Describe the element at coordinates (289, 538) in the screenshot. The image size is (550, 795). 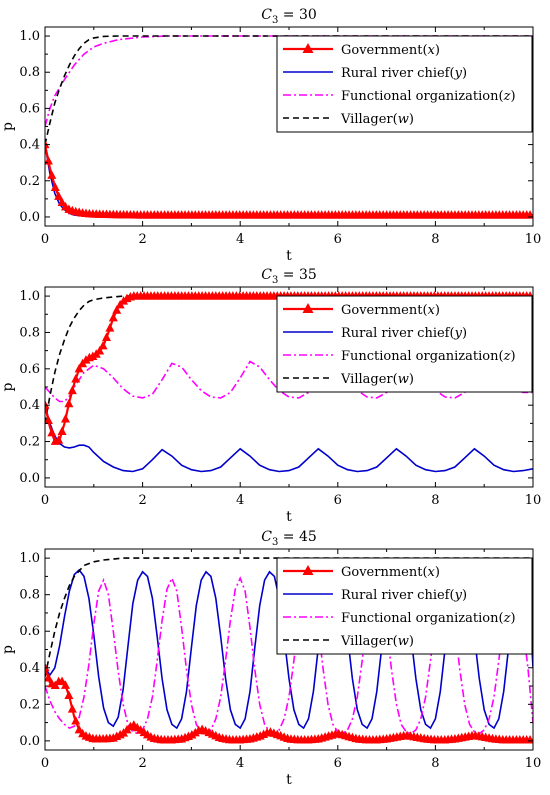
I see `chart-title: C3 = 45` at that location.